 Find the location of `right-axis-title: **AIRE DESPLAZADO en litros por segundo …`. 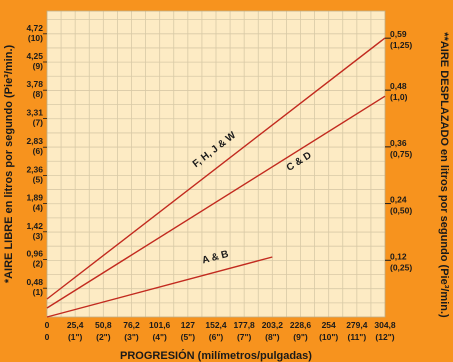

right-axis-title: **AIRE DESPLAZADO en litros por segundo … is located at coordinates (444, 175).